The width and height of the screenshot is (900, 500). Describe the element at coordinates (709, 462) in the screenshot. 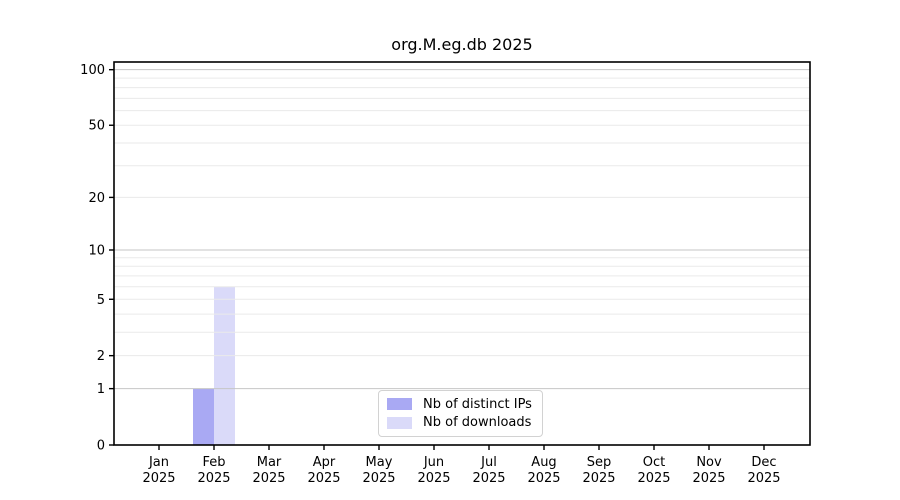

I see `x-tick-label-month: Nov` at that location.